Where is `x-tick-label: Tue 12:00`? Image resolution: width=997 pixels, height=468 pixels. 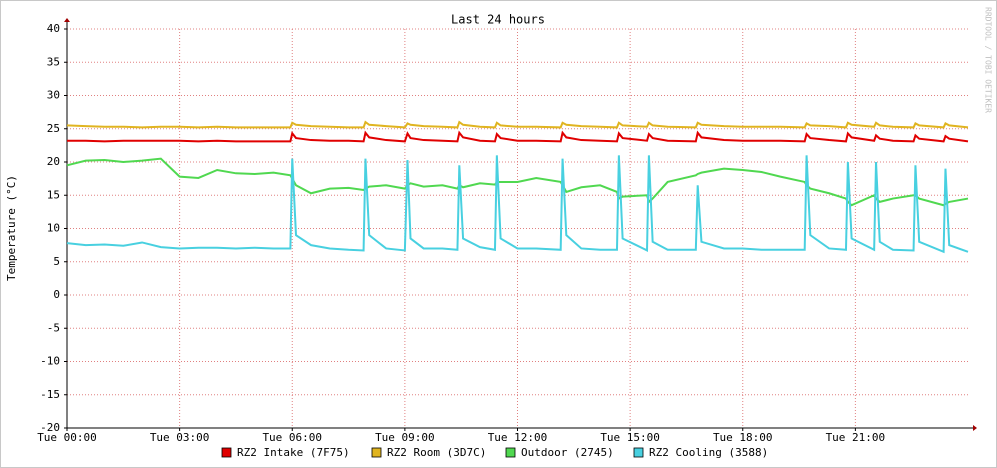
x-tick-label: Tue 12:00 is located at coordinates (518, 437).